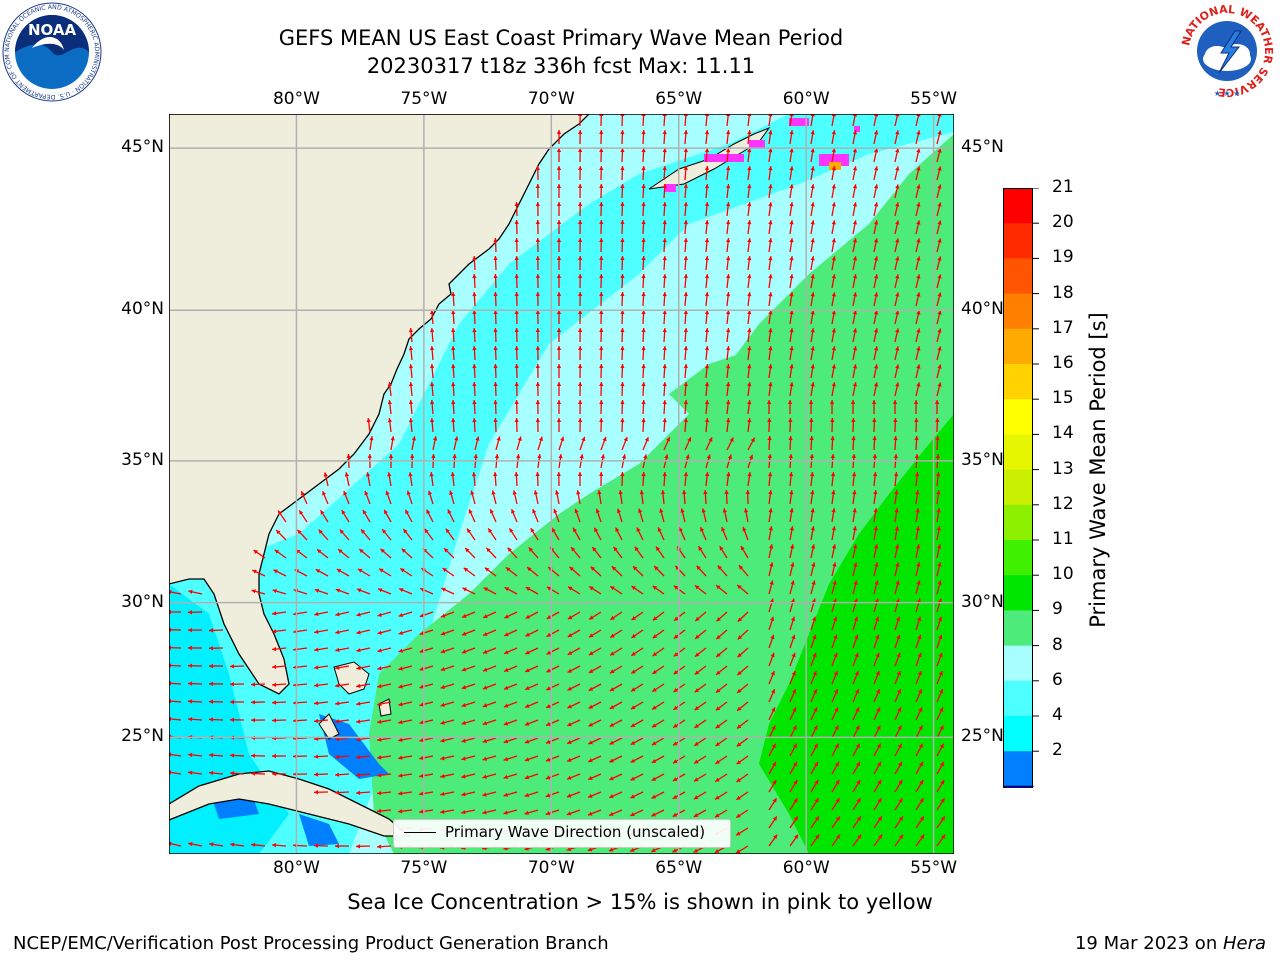 The height and width of the screenshot is (960, 1280). Describe the element at coordinates (142, 147) in the screenshot. I see `lat-label-left: 45°N` at that location.